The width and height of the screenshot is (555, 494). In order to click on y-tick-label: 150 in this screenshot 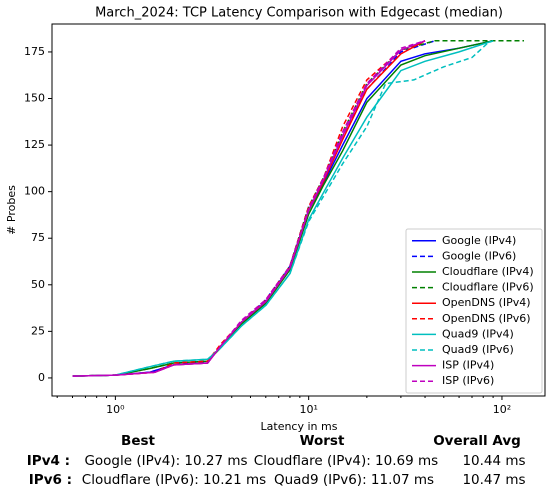, I will do `click(34, 98)`.